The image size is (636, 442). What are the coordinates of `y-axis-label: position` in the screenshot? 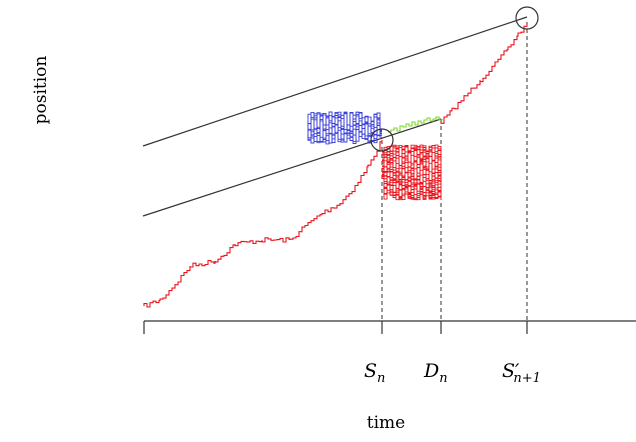 It's located at (41, 90).